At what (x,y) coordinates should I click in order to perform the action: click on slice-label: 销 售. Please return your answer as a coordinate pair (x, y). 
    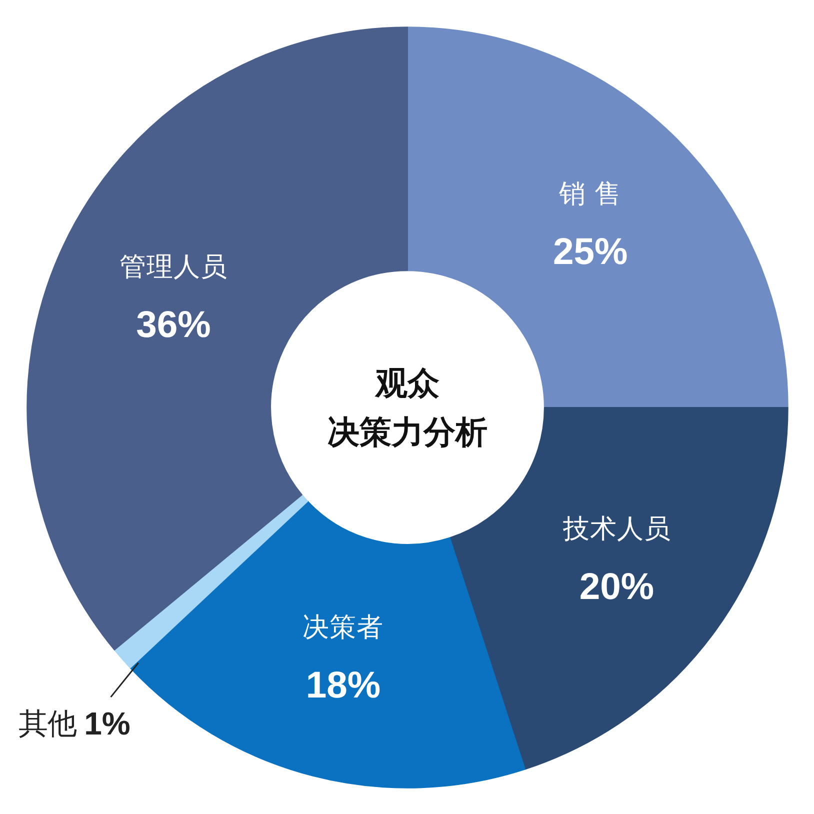
    Looking at the image, I should click on (590, 194).